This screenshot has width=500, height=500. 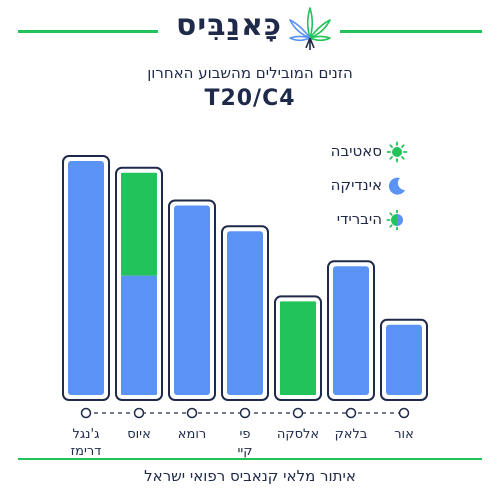 I want to click on x-tick-label: בלאק, so click(x=351, y=434).